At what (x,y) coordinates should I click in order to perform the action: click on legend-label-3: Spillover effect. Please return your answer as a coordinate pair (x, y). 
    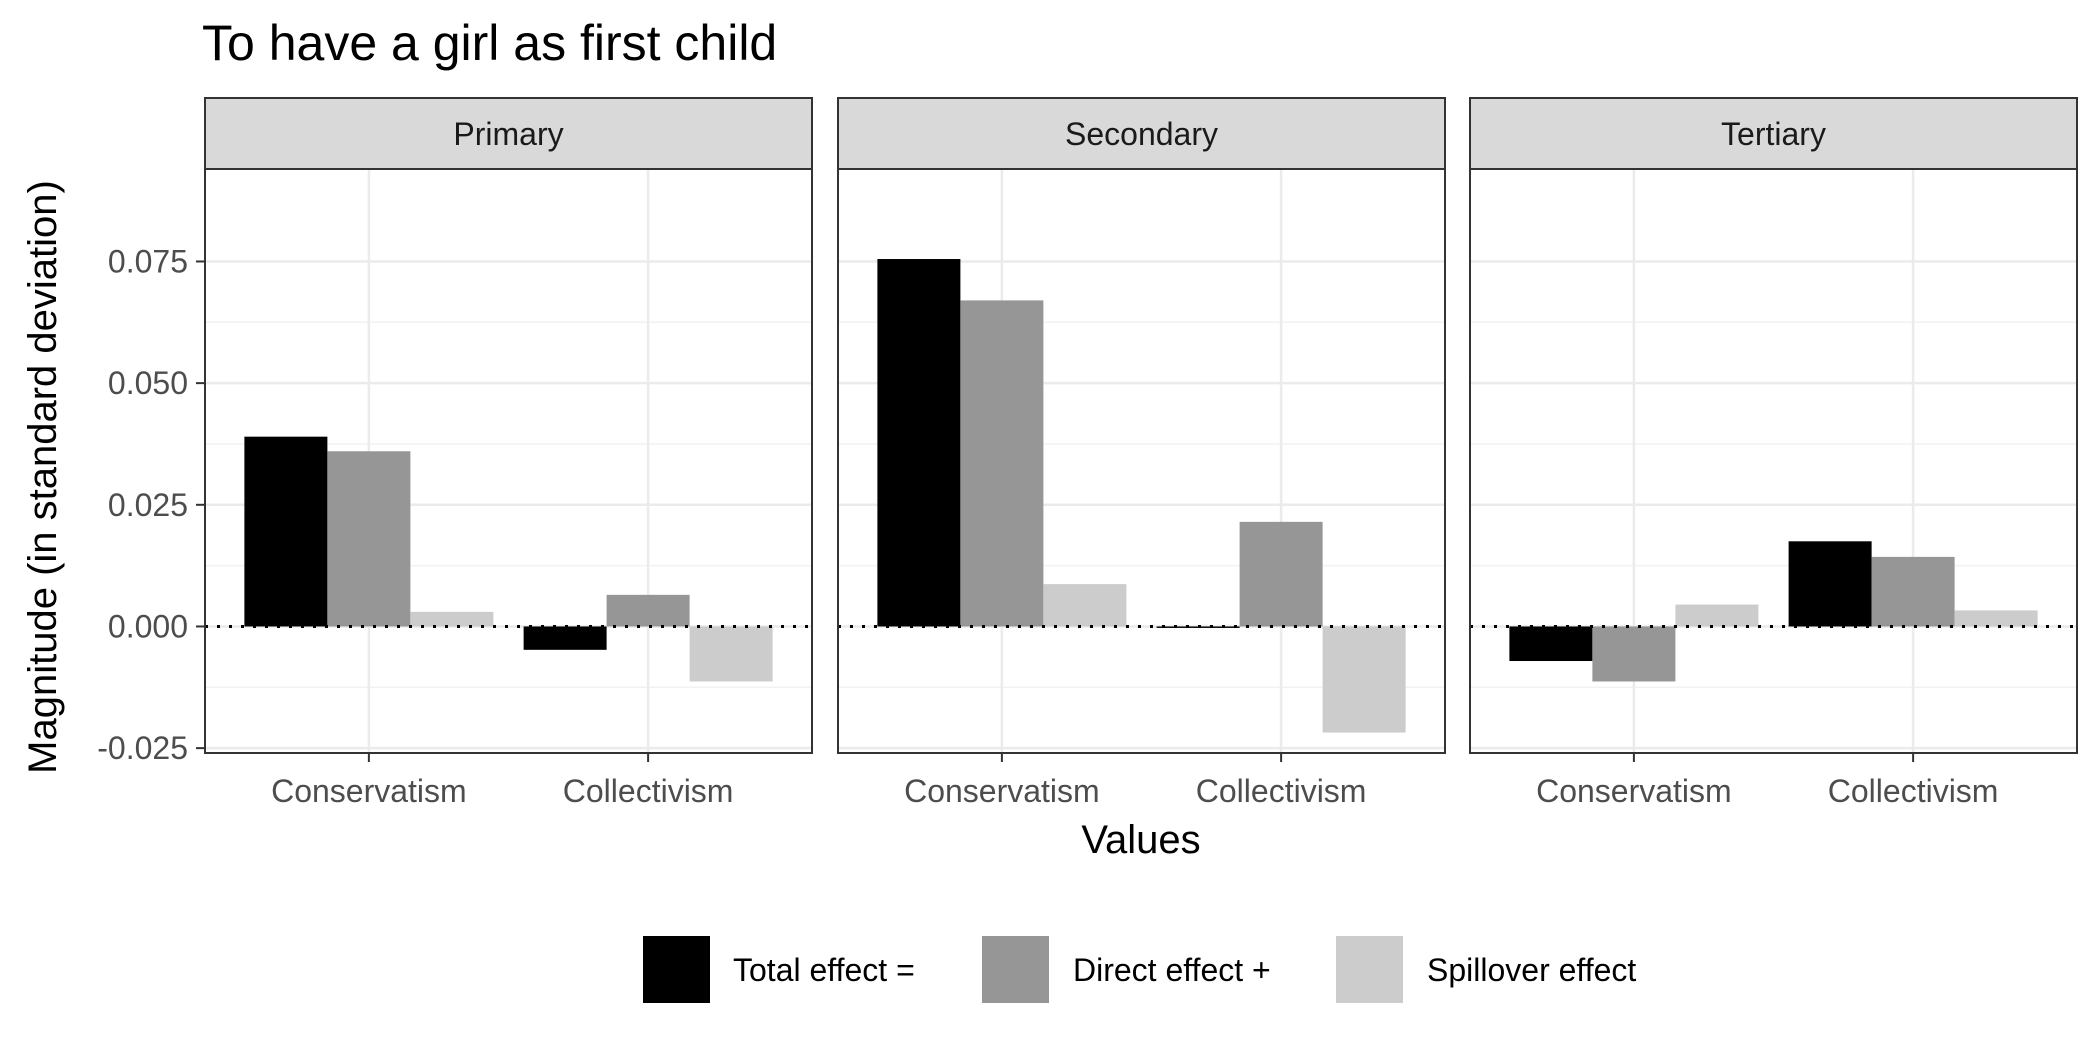
    Looking at the image, I should click on (1531, 970).